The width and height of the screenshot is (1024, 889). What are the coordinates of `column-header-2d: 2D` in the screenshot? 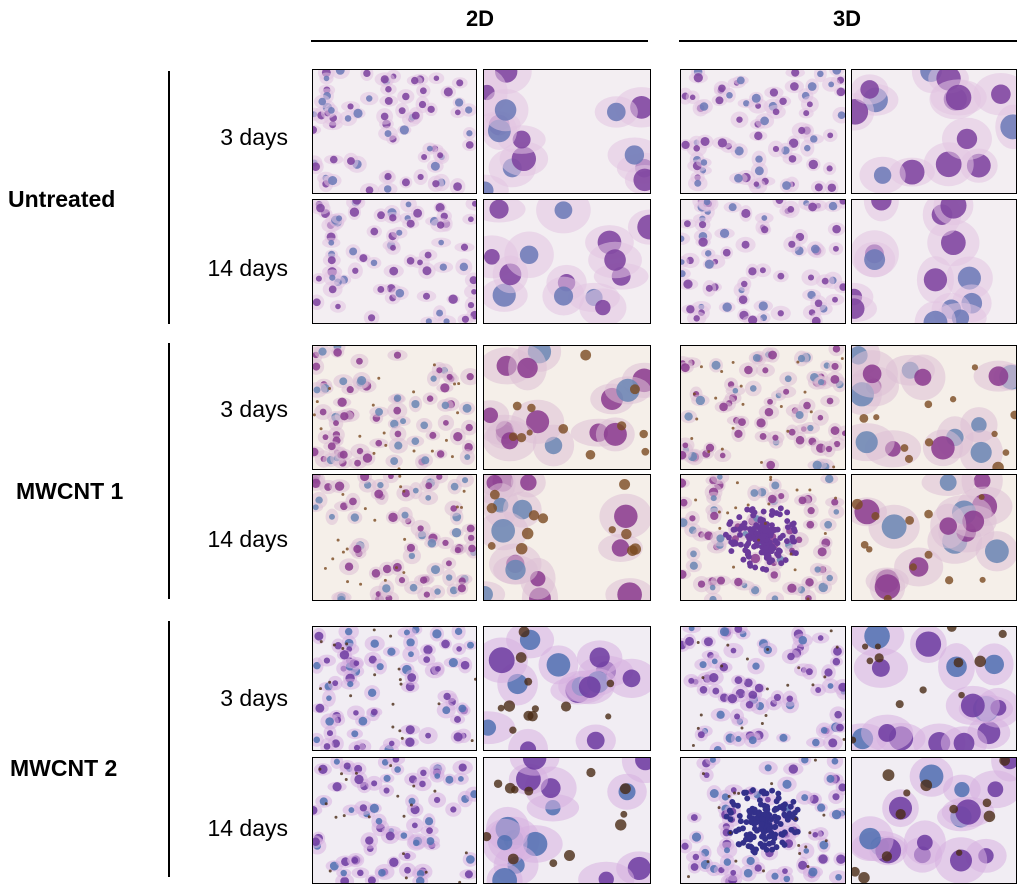 It's located at (480, 18).